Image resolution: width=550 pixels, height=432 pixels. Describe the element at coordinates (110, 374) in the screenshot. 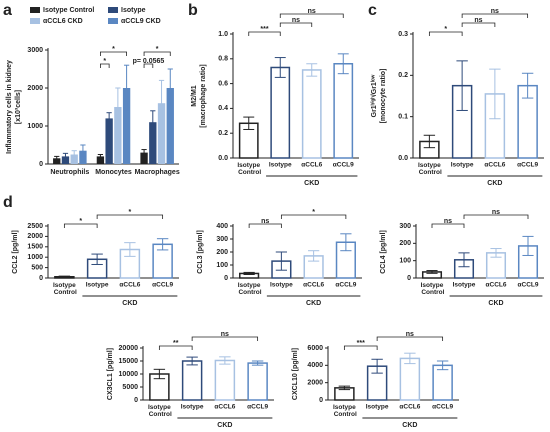

I see `y-axis-label: CX3CL1 [pg/ml]` at that location.